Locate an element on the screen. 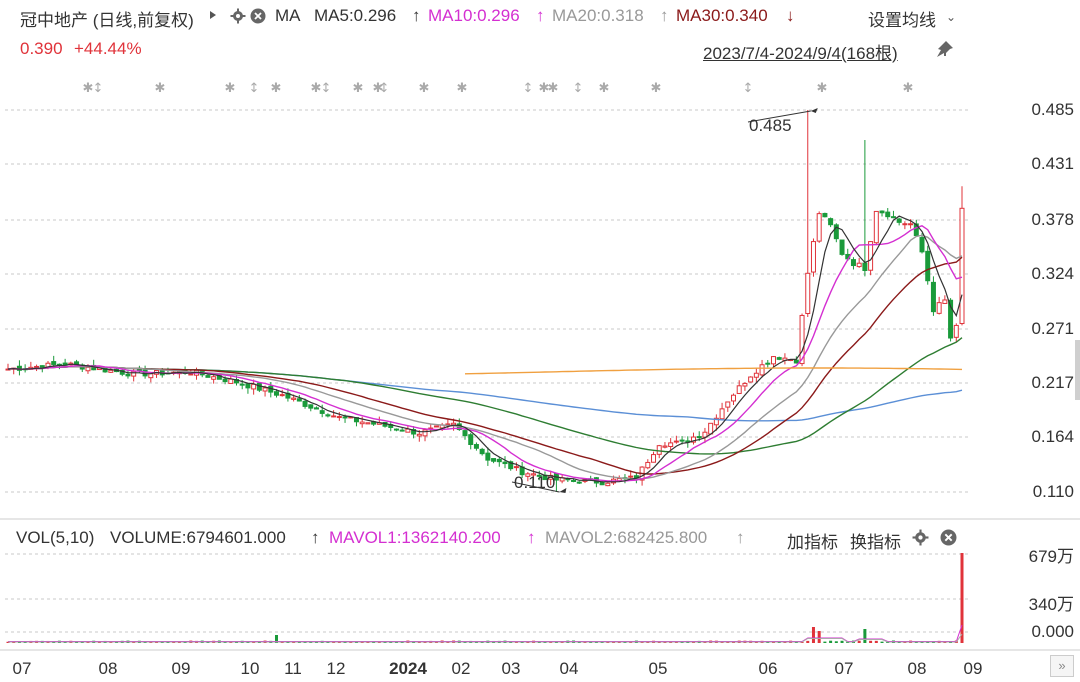  x-tick-label: 10 is located at coordinates (250, 668).